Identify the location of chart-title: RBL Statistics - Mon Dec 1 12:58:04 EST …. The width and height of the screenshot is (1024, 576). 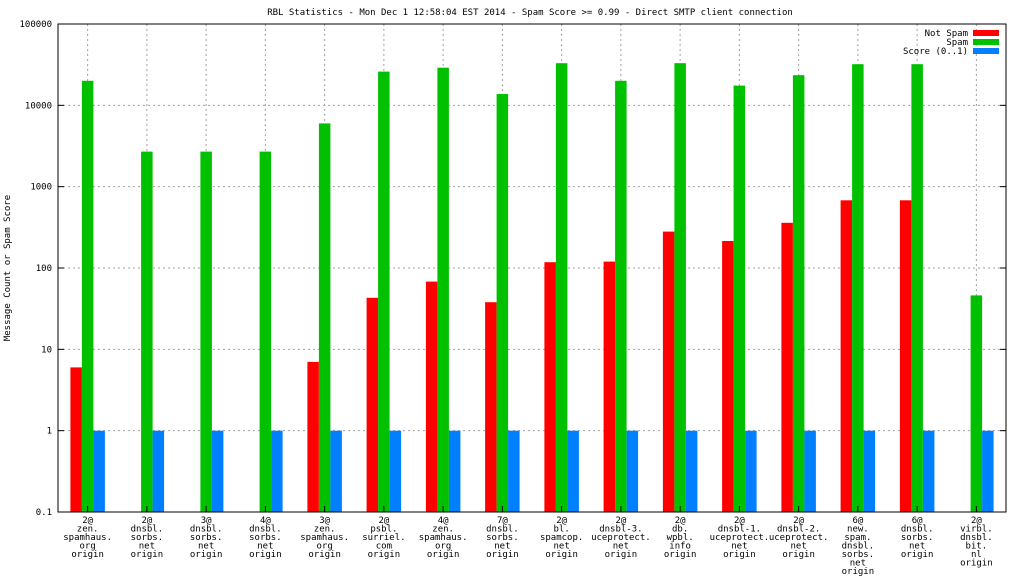
(530, 13).